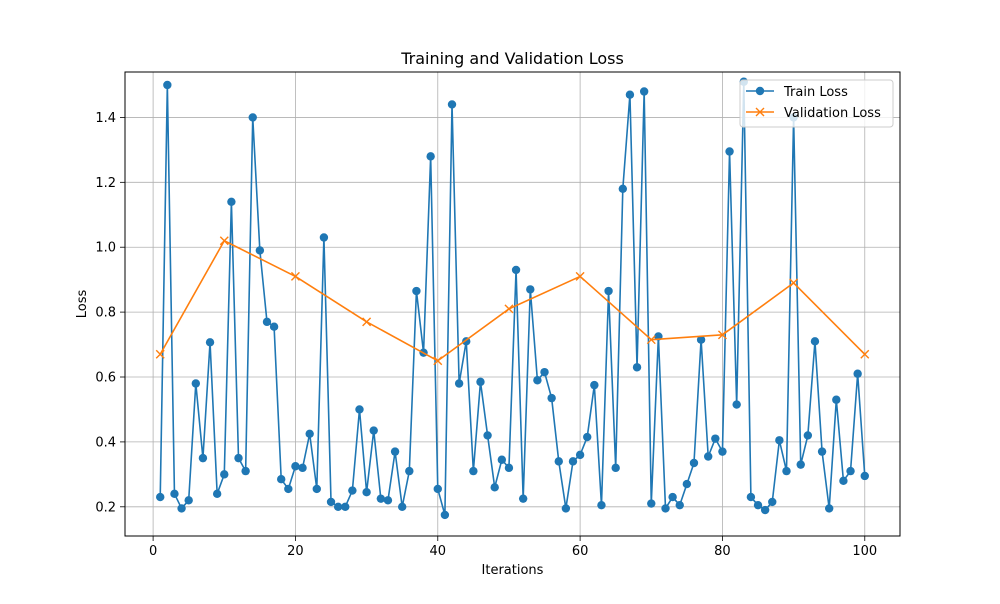 This screenshot has height=604, width=1000. What do you see at coordinates (513, 570) in the screenshot?
I see `x-axis-label: Iterations` at bounding box center [513, 570].